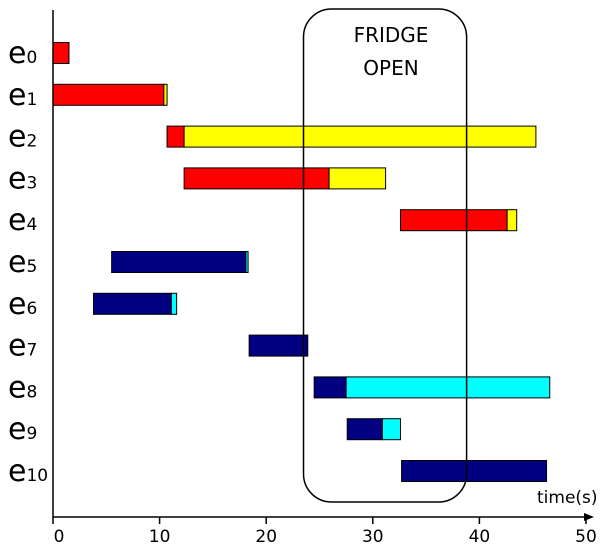 The image size is (612, 546). I want to click on annotation-line-1: FRIDGE, so click(391, 35).